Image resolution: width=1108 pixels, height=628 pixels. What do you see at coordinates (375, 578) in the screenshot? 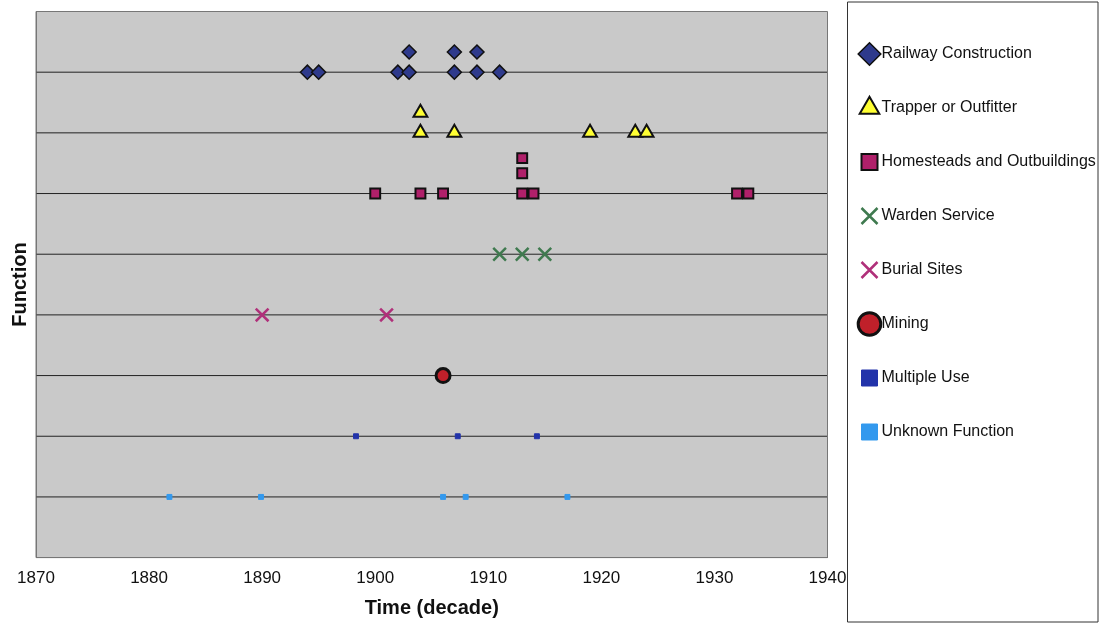
I see `x-tick-label: 1900` at bounding box center [375, 578].